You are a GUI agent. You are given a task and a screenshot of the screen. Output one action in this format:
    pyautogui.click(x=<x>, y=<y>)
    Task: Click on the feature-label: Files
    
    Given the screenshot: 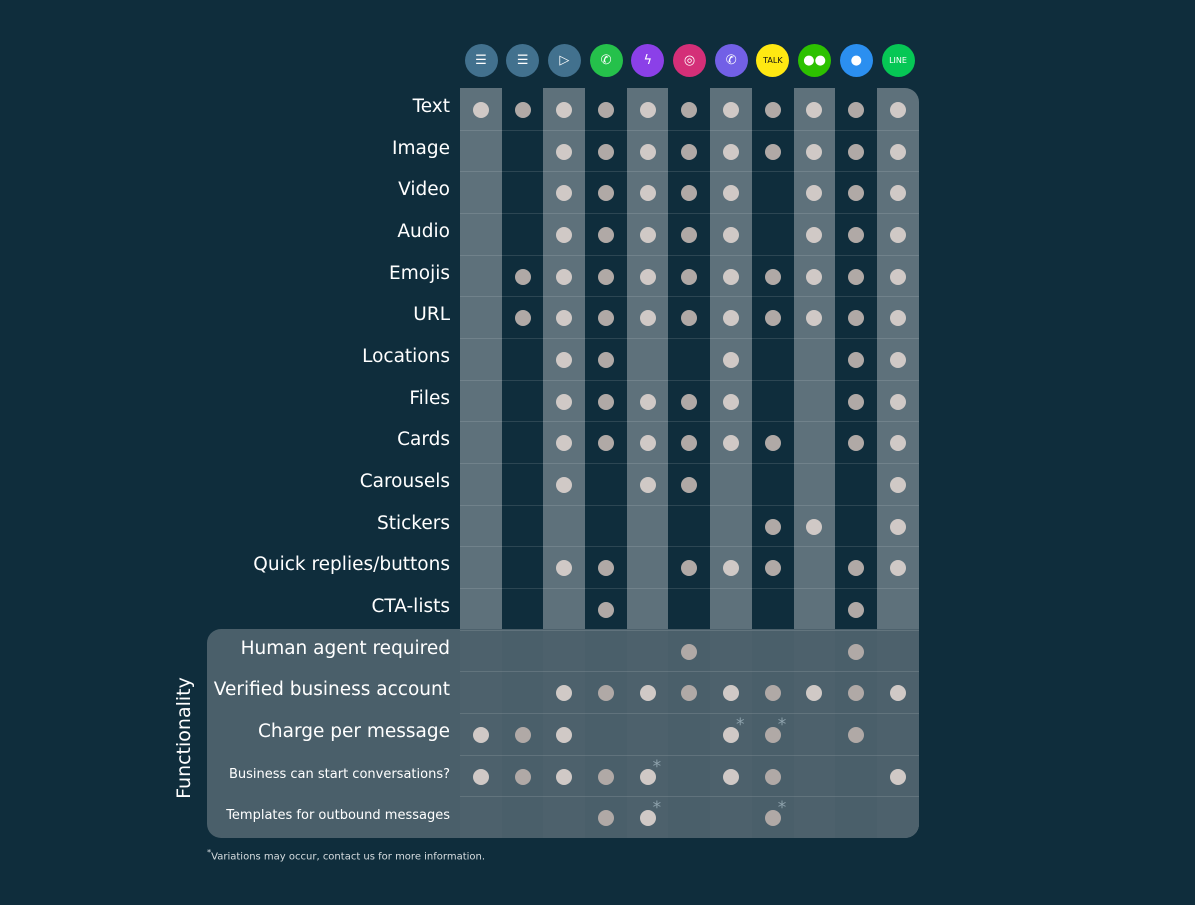 What is the action you would take?
    pyautogui.click(x=429, y=398)
    